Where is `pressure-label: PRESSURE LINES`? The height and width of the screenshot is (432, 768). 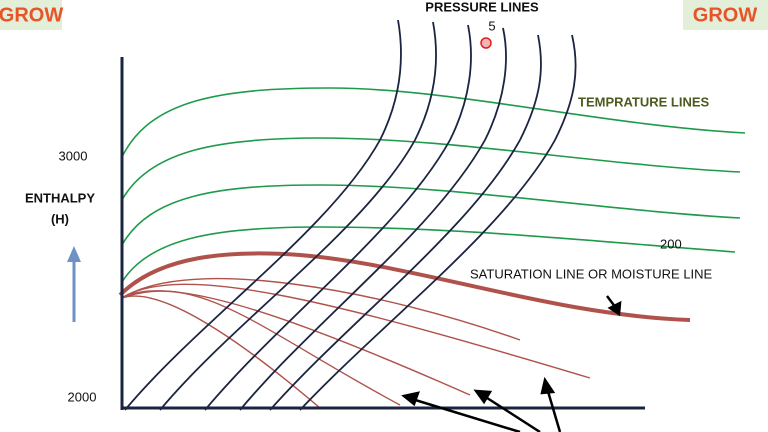 pressure-label: PRESSURE LINES is located at coordinates (482, 7).